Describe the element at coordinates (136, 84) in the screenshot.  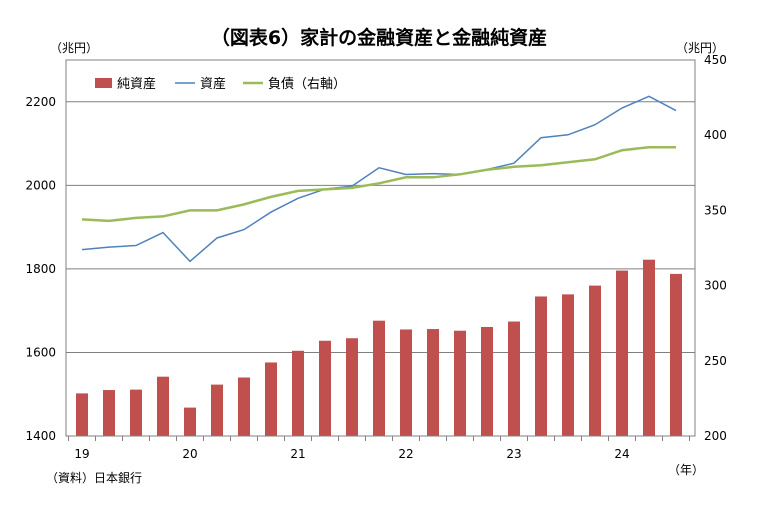
I see `legend-label-net-assets: 純資産` at that location.